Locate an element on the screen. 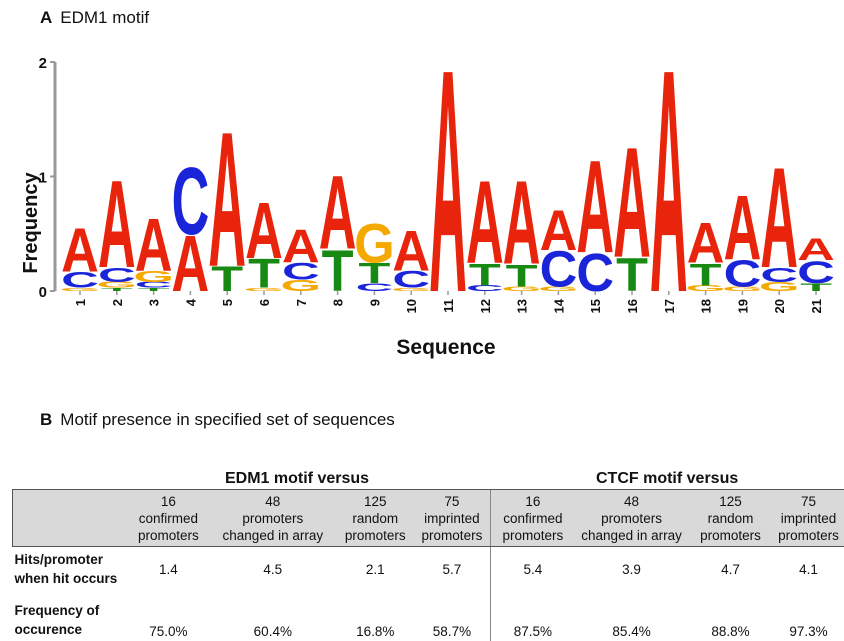 Image resolution: width=844 pixels, height=641 pixels. table-cell: 3.9 is located at coordinates (631, 569).